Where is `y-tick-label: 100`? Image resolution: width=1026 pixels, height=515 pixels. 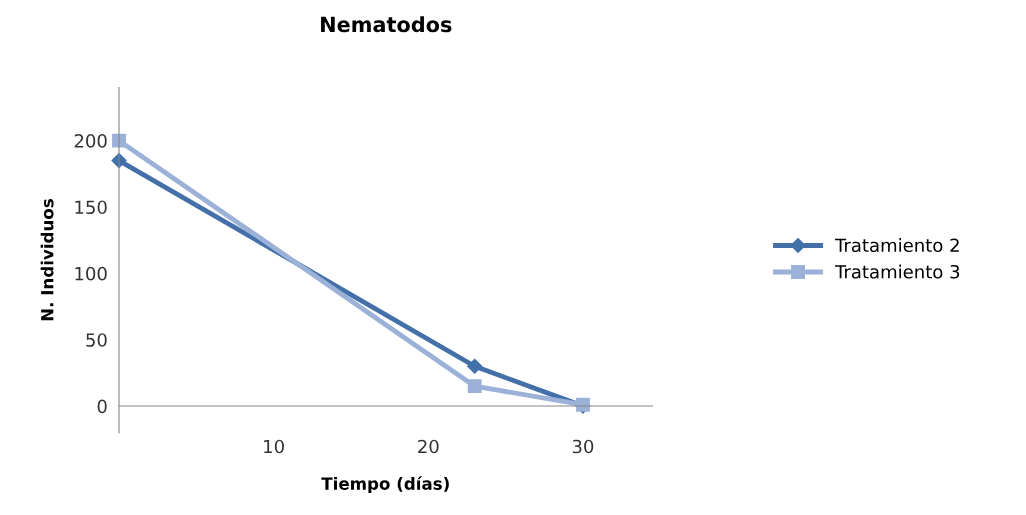
y-tick-label: 100 is located at coordinates (91, 273).